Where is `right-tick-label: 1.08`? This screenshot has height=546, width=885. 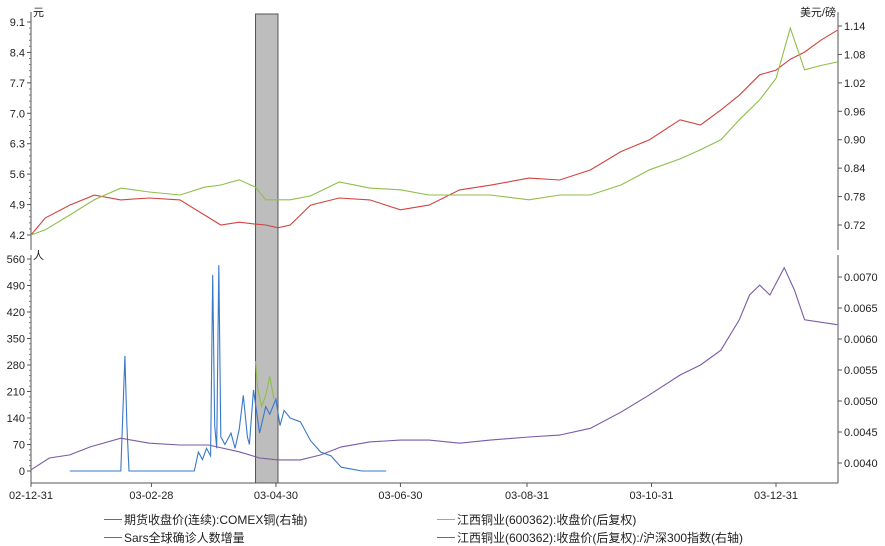
right-tick-label: 1.08 is located at coordinates (854, 55).